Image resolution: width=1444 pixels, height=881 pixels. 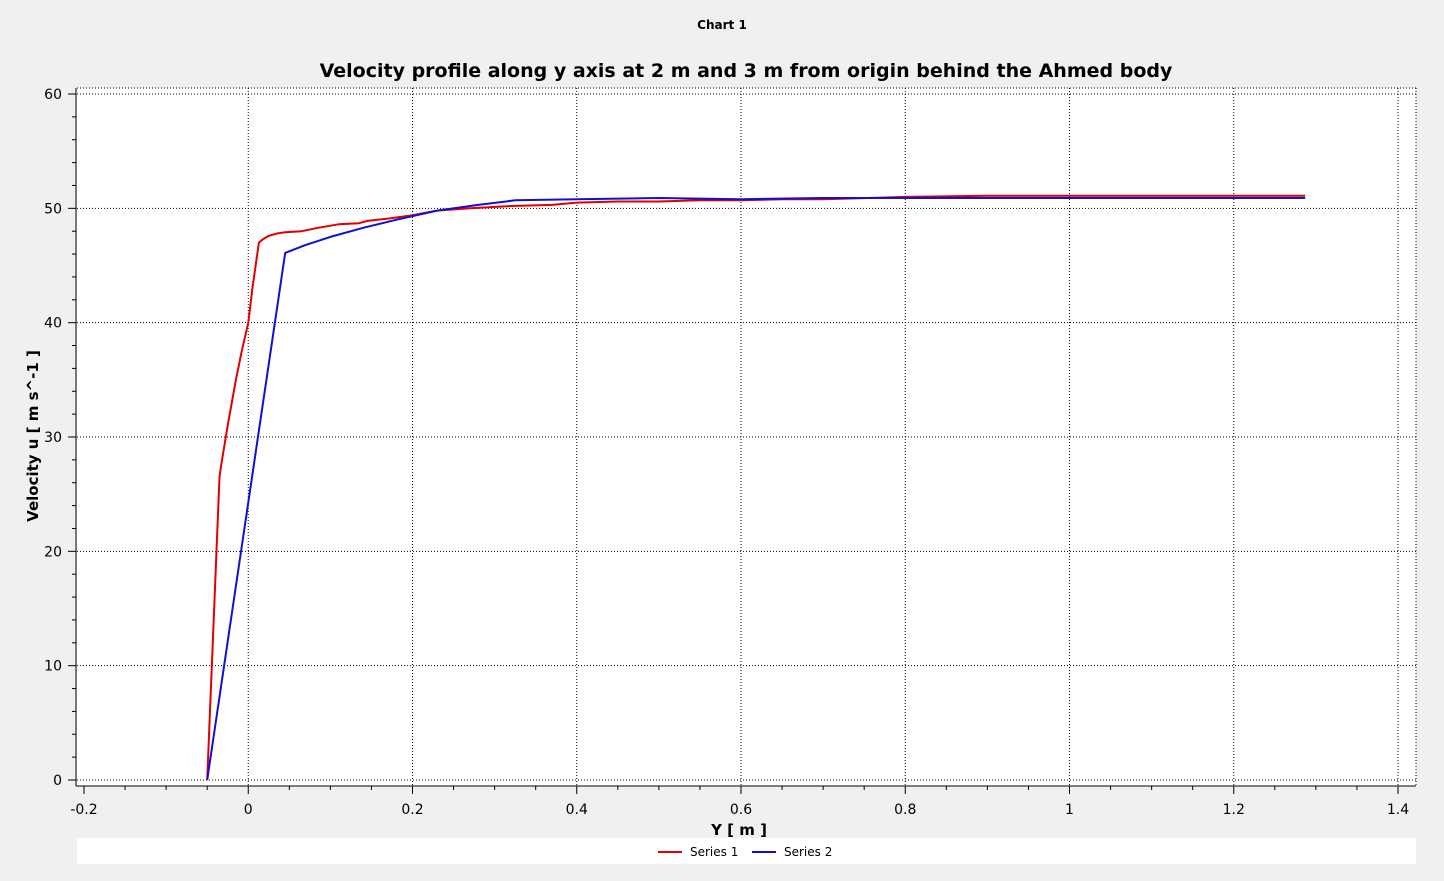 I want to click on legend-label: Series 1, so click(x=714, y=852).